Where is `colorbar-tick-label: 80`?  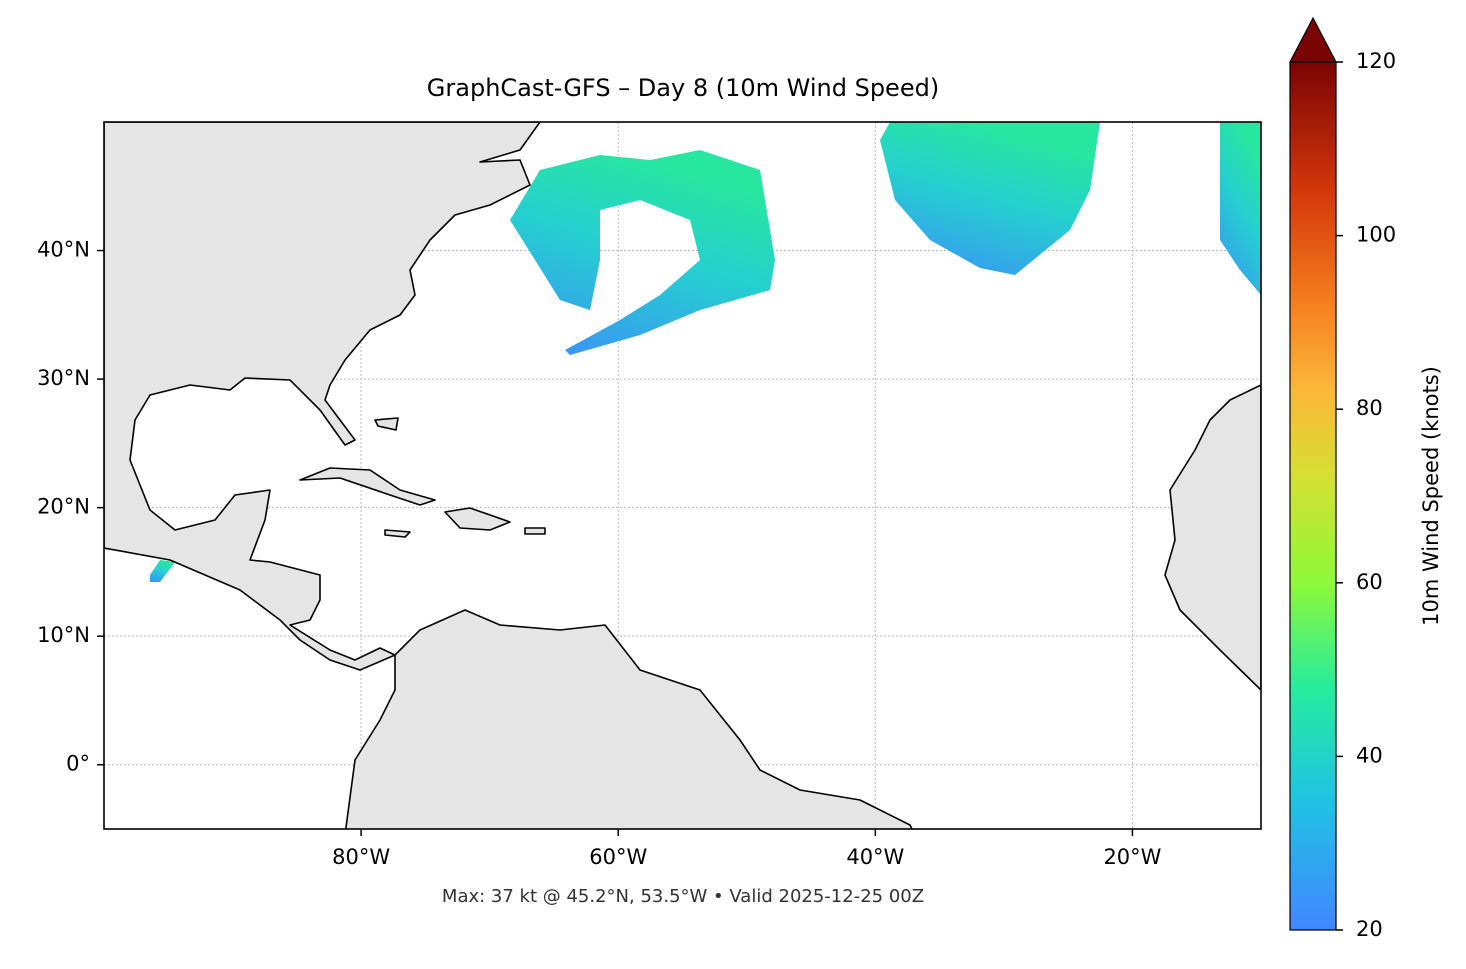
colorbar-tick-label: 80 is located at coordinates (1369, 408).